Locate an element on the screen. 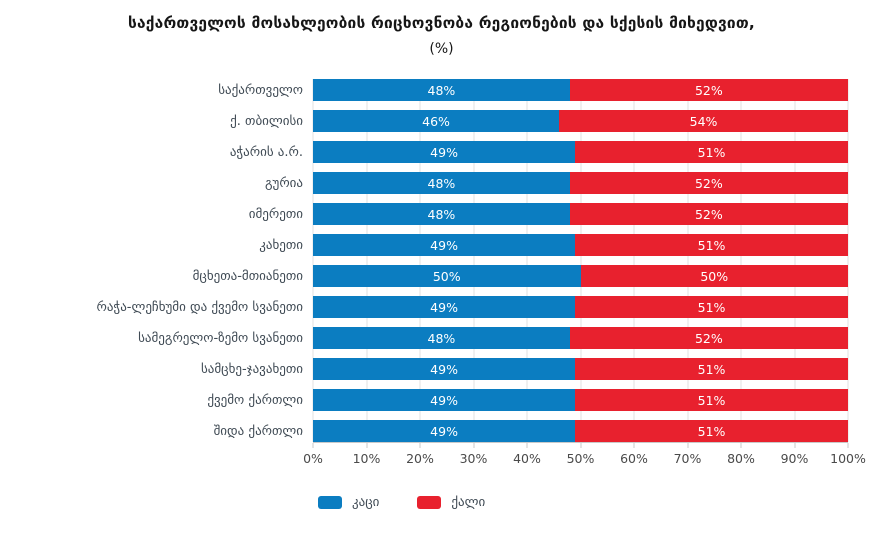  category-label: შიდა ქართლი is located at coordinates (258, 431).